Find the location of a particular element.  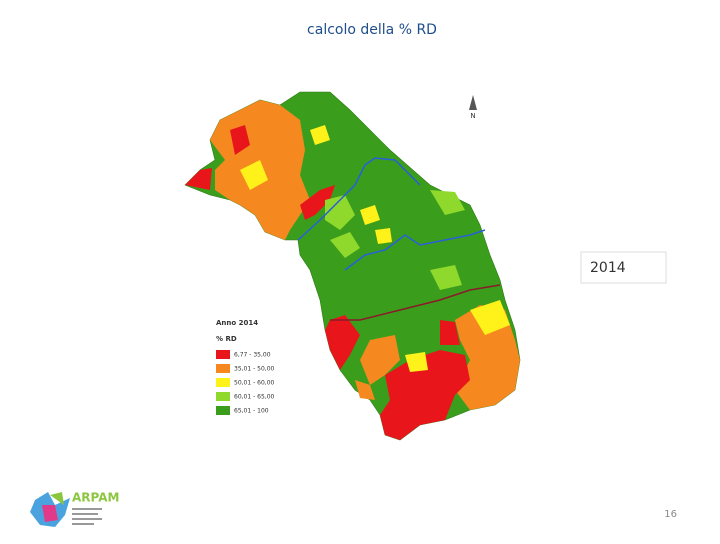

logo-name: ARPAM is located at coordinates (95, 498).